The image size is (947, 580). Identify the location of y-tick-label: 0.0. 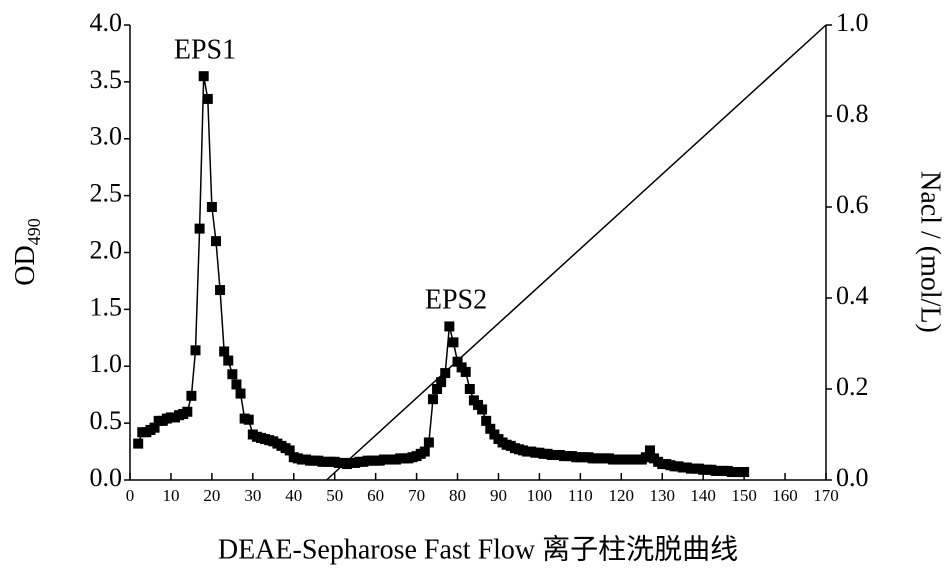
(106, 477).